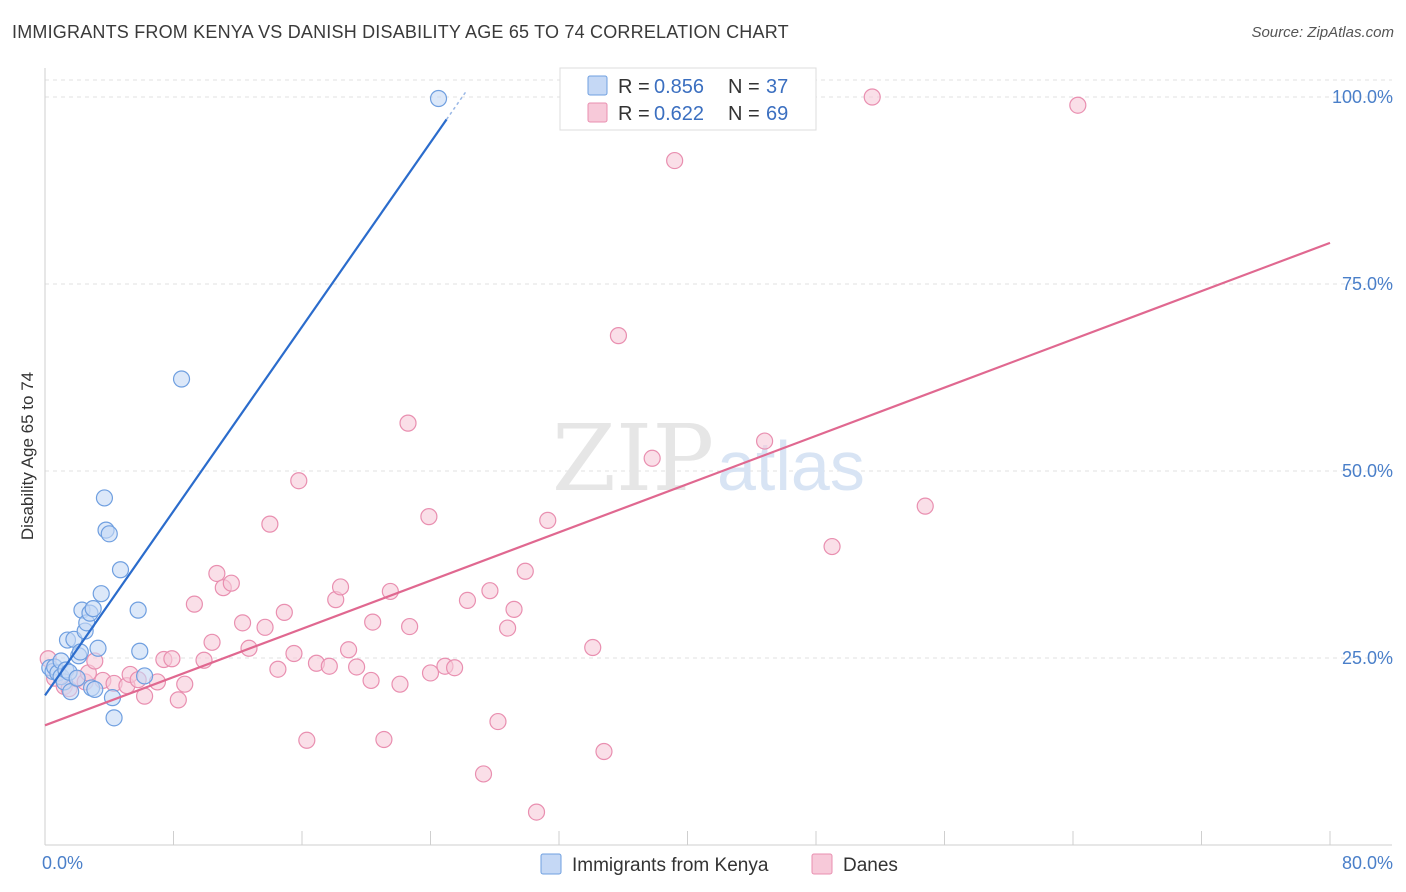 The image size is (1406, 892). What do you see at coordinates (1367, 658) in the screenshot?
I see `y-tick-label-25: 25.0%` at bounding box center [1367, 658].